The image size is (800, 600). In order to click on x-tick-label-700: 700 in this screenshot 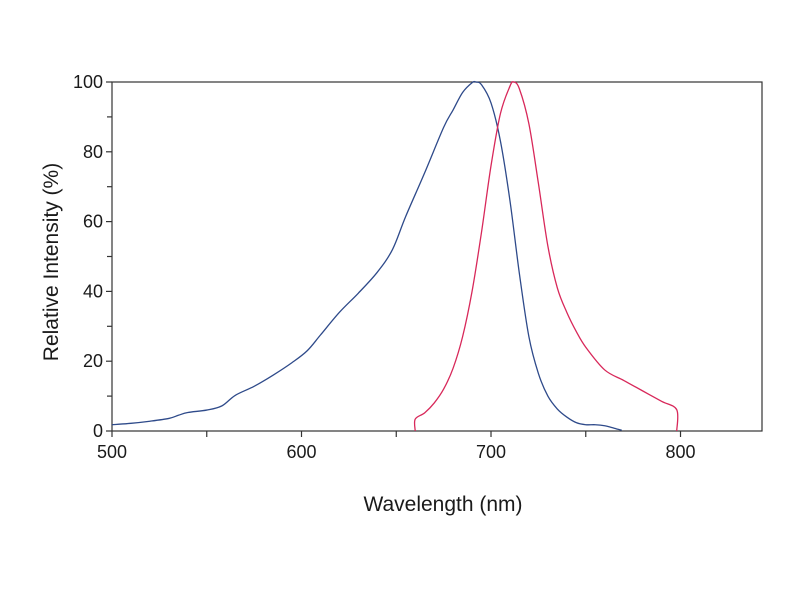, I will do `click(491, 452)`.